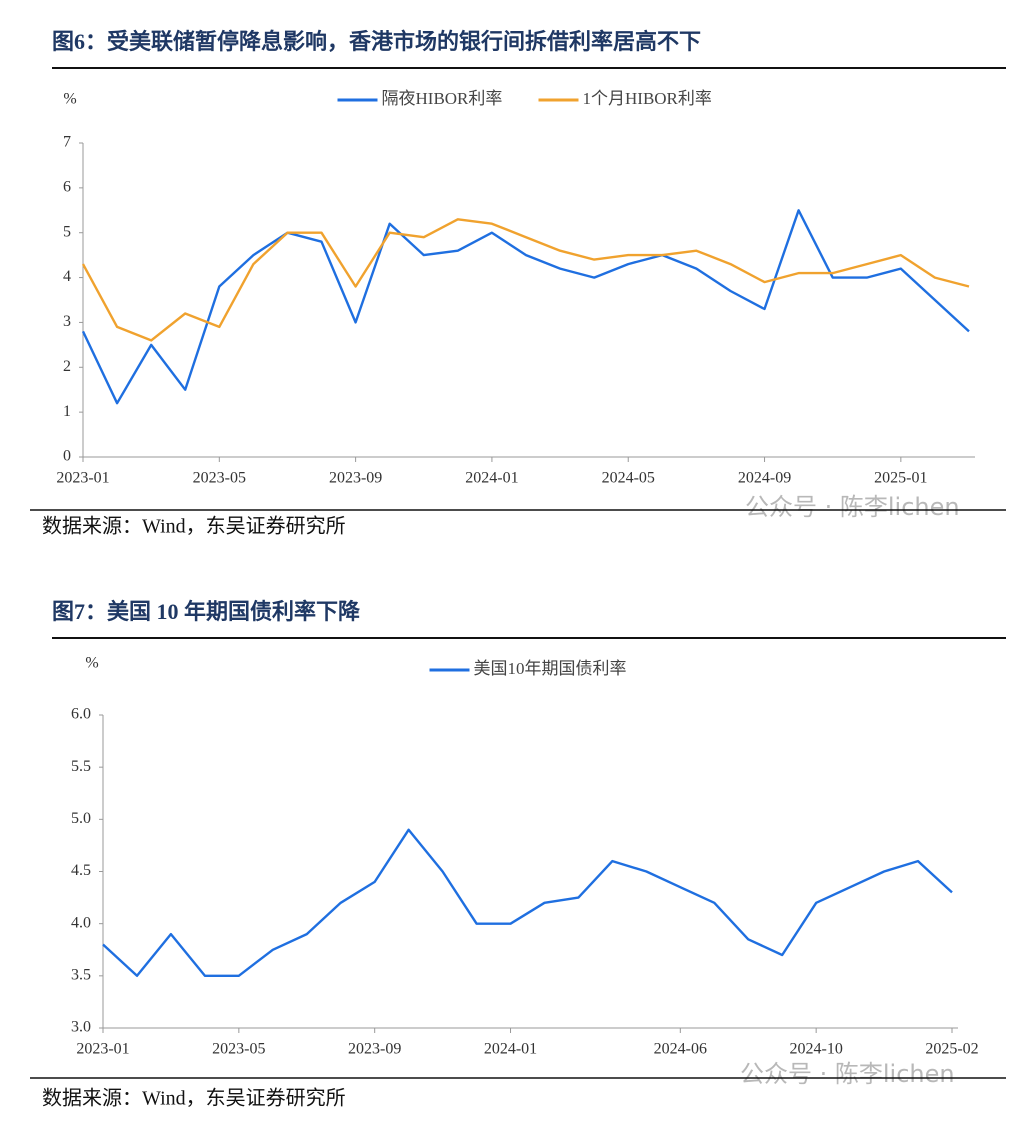  I want to click on y-tick-label: 6.0, so click(81, 714).